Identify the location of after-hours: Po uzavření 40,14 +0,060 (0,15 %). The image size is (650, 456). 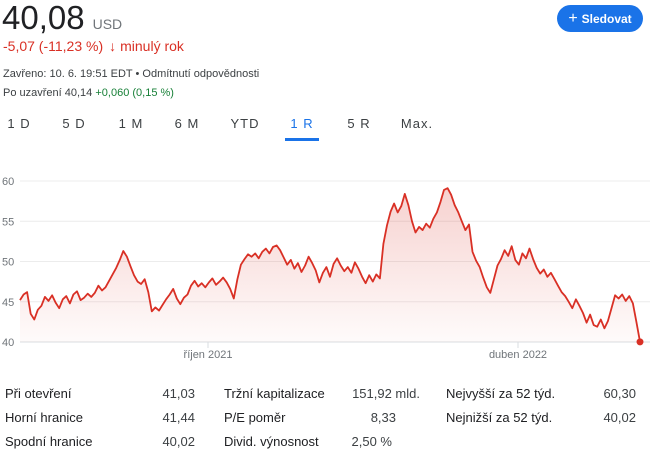
(88, 93).